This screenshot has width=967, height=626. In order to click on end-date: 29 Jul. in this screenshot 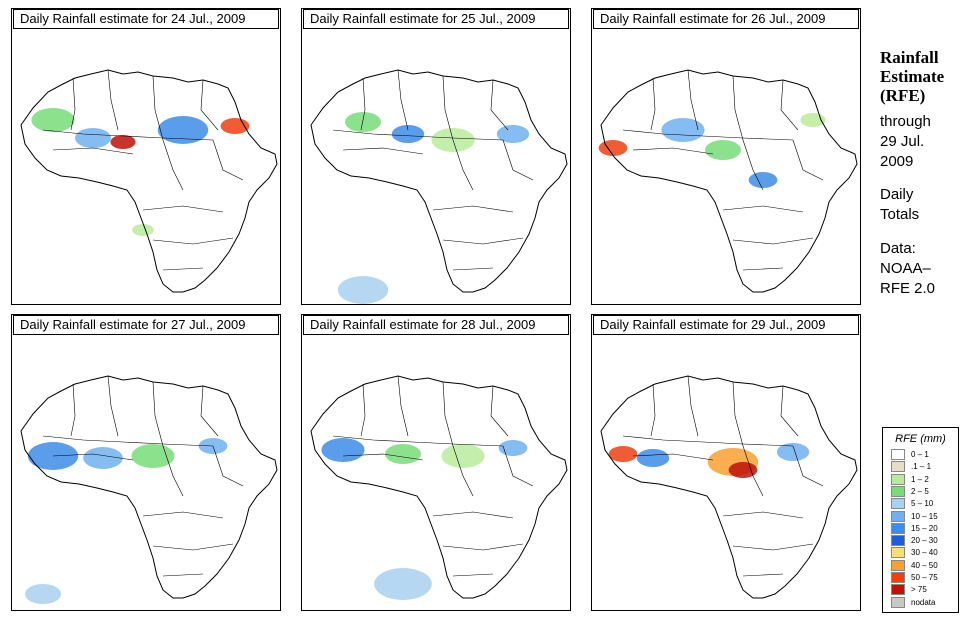, I will do `click(902, 141)`.